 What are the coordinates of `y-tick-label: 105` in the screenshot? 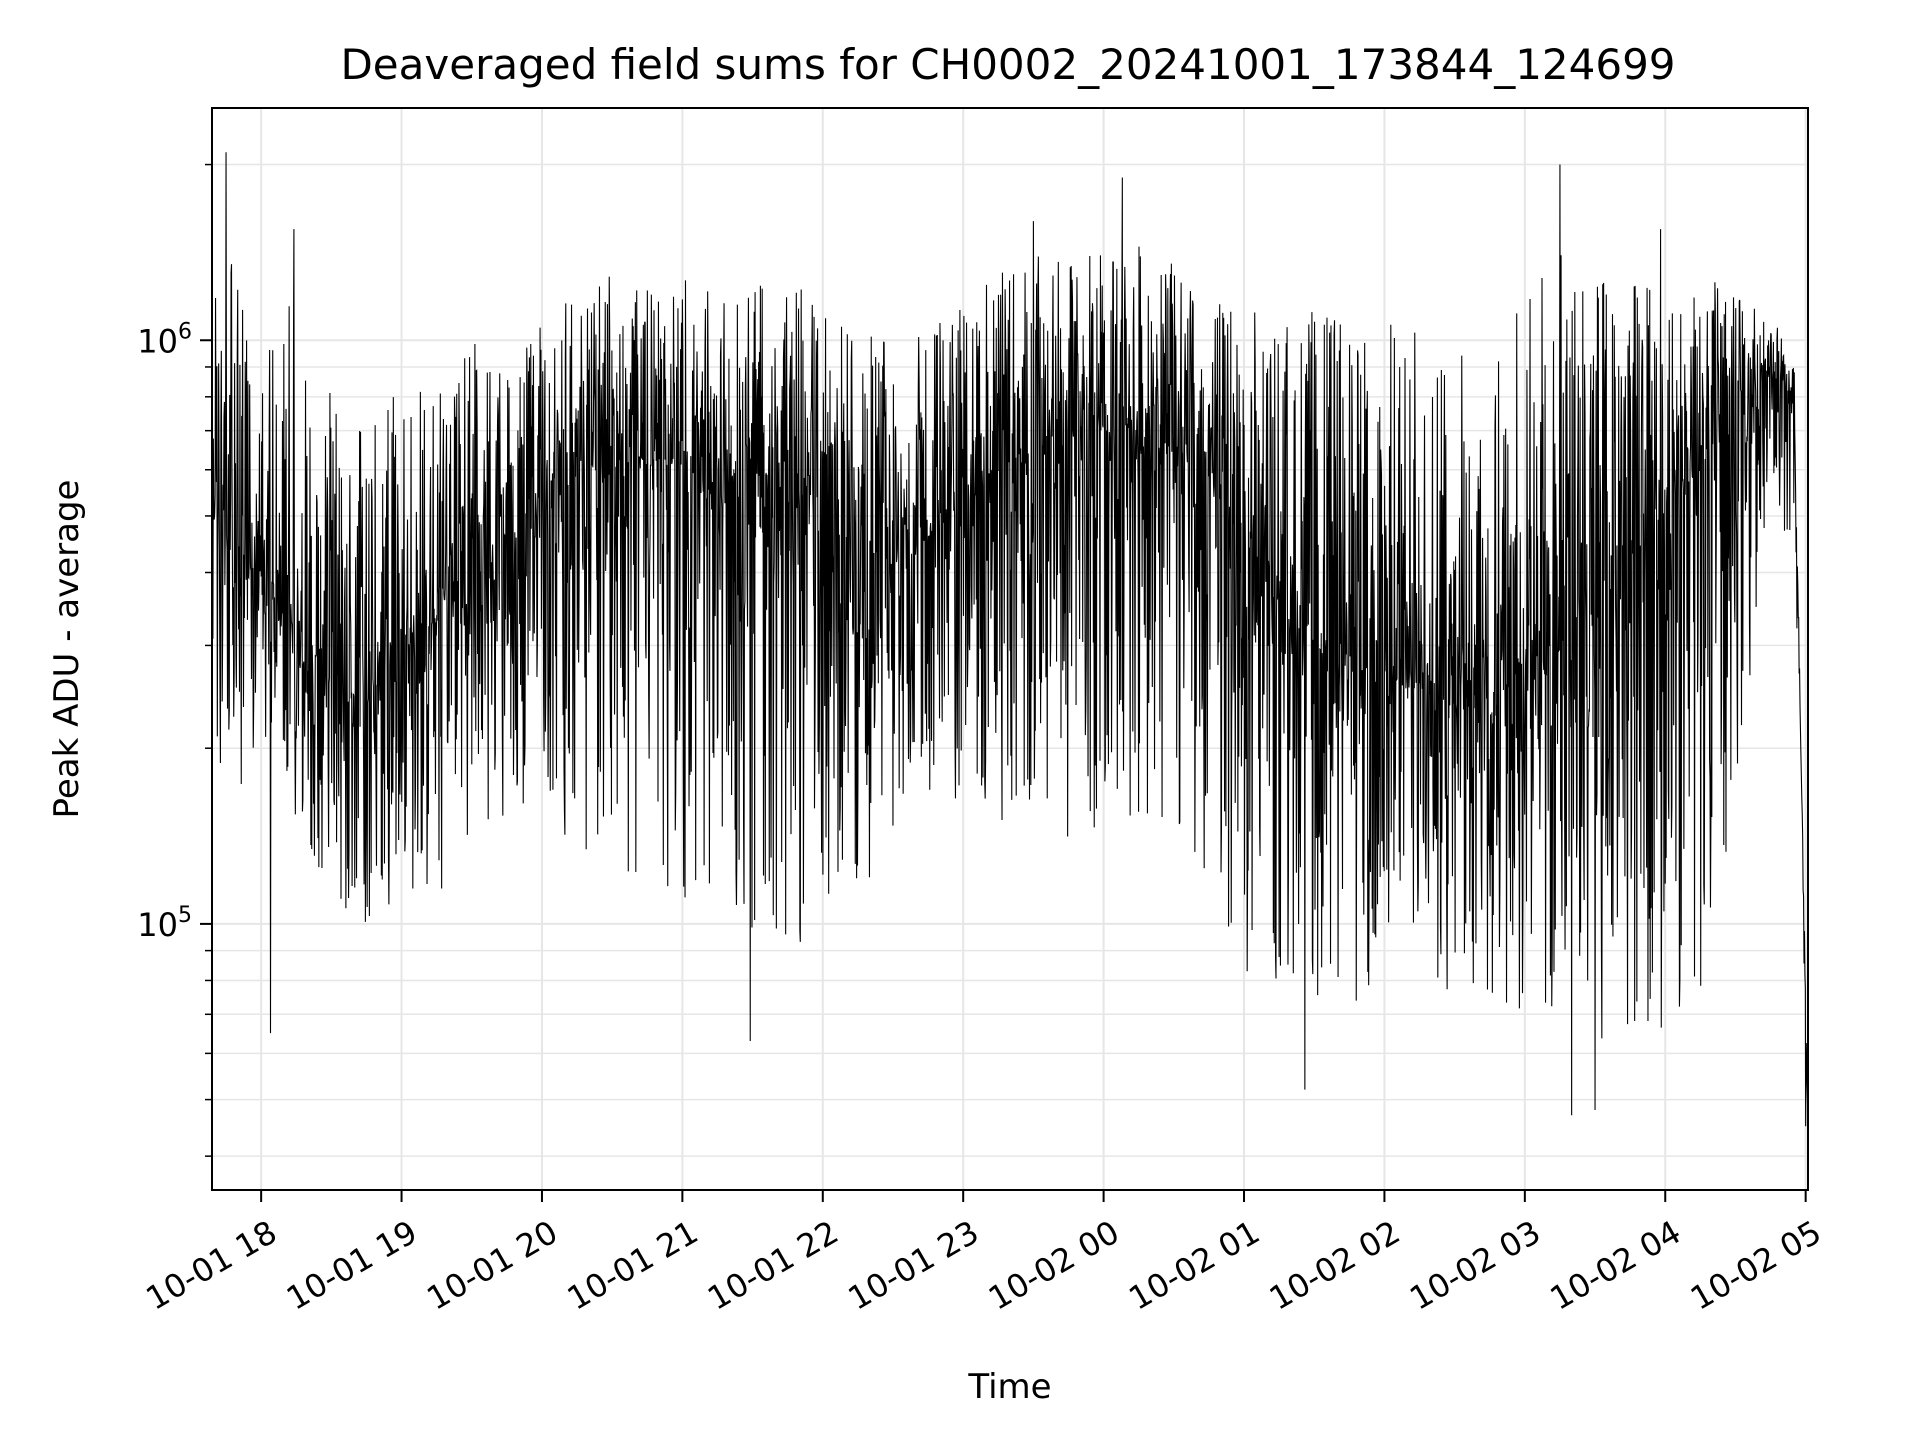 It's located at (164, 923).